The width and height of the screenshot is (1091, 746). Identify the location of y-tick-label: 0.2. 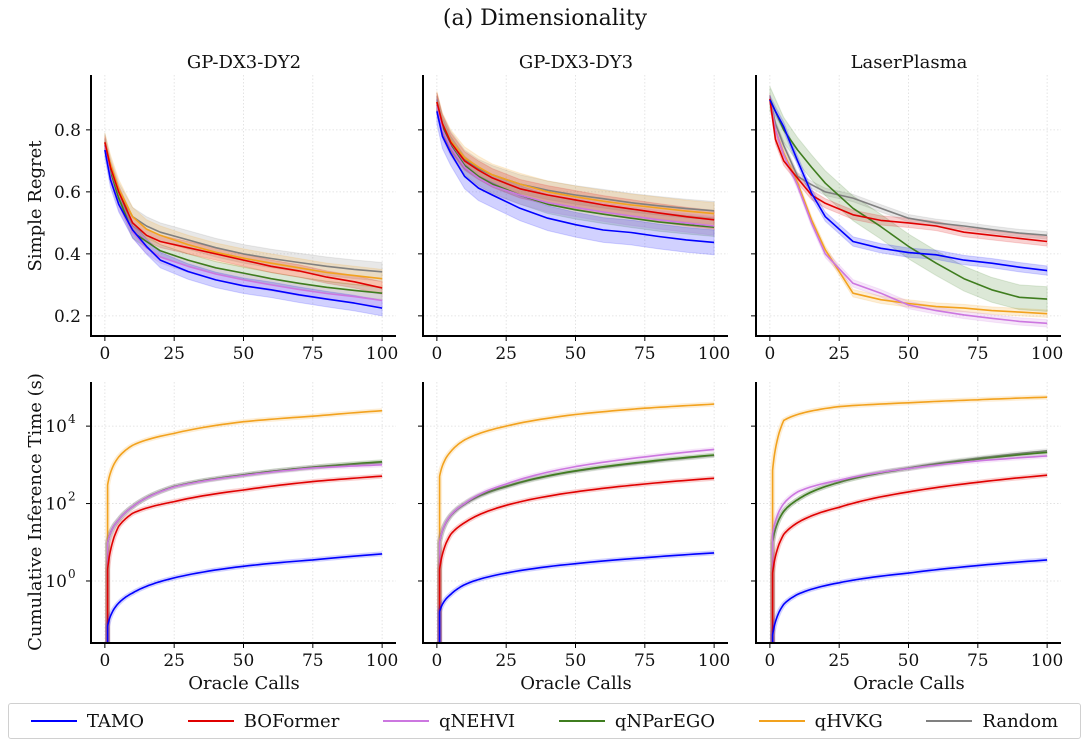
(67, 317).